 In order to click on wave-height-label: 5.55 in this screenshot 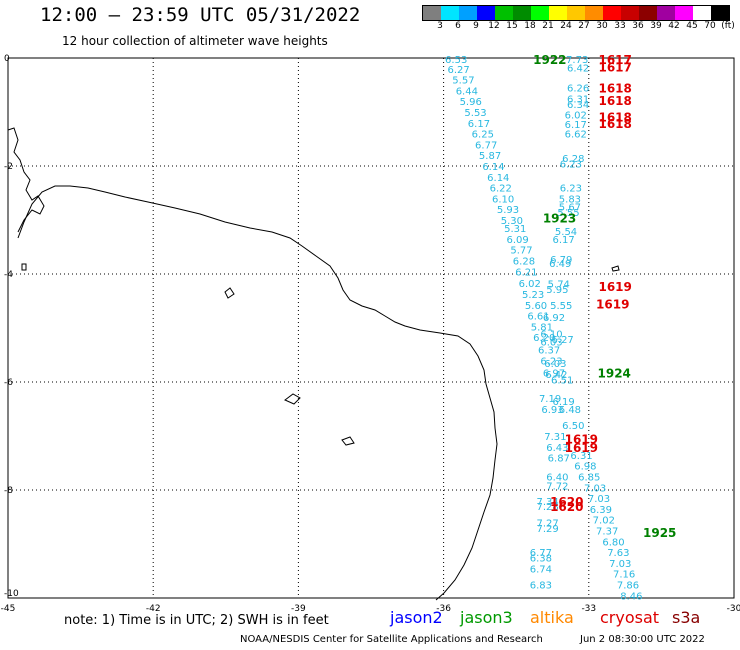, I will do `click(561, 306)`.